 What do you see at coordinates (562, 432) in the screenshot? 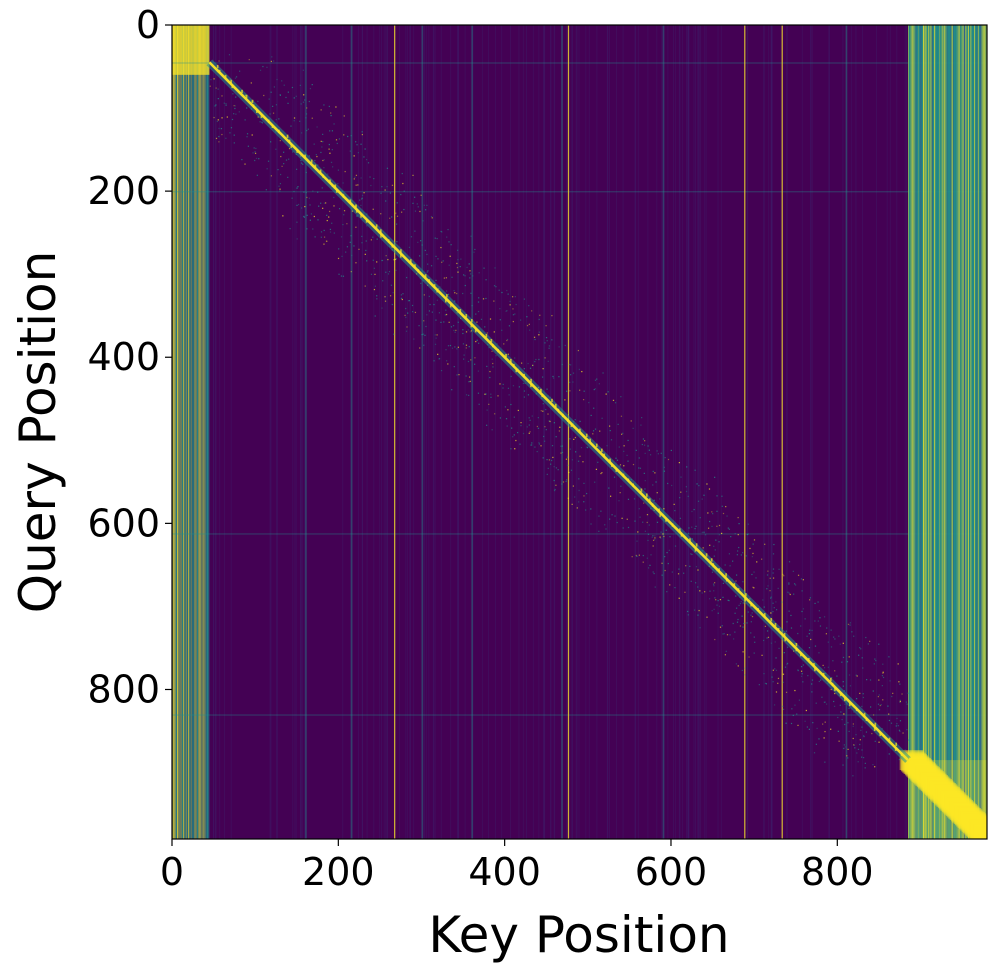
I see `faint-vertical-line` at bounding box center [562, 432].